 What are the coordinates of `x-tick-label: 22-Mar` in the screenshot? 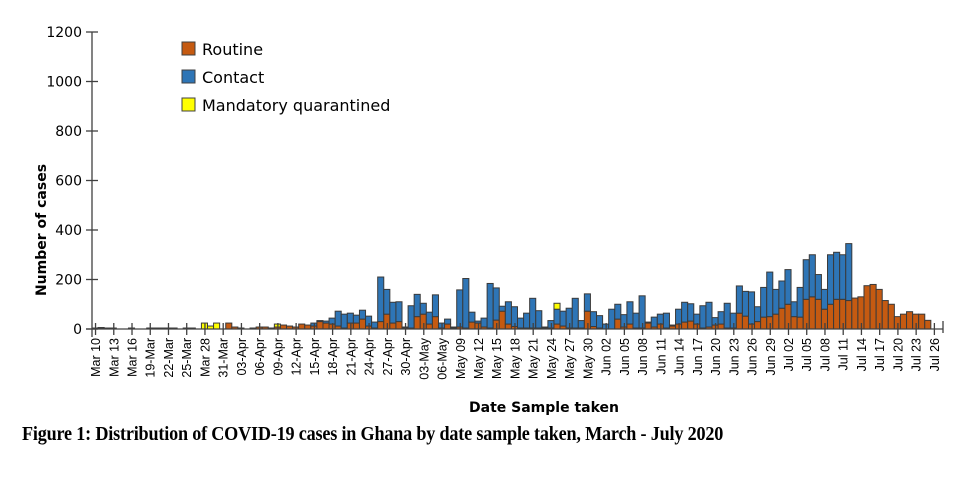 It's located at (169, 358).